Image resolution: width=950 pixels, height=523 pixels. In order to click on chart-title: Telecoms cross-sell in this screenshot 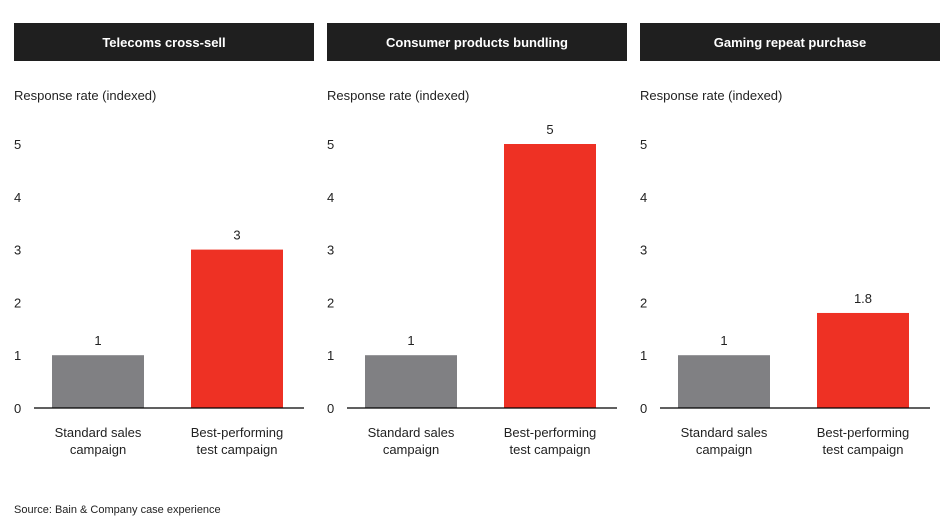, I will do `click(164, 42)`.